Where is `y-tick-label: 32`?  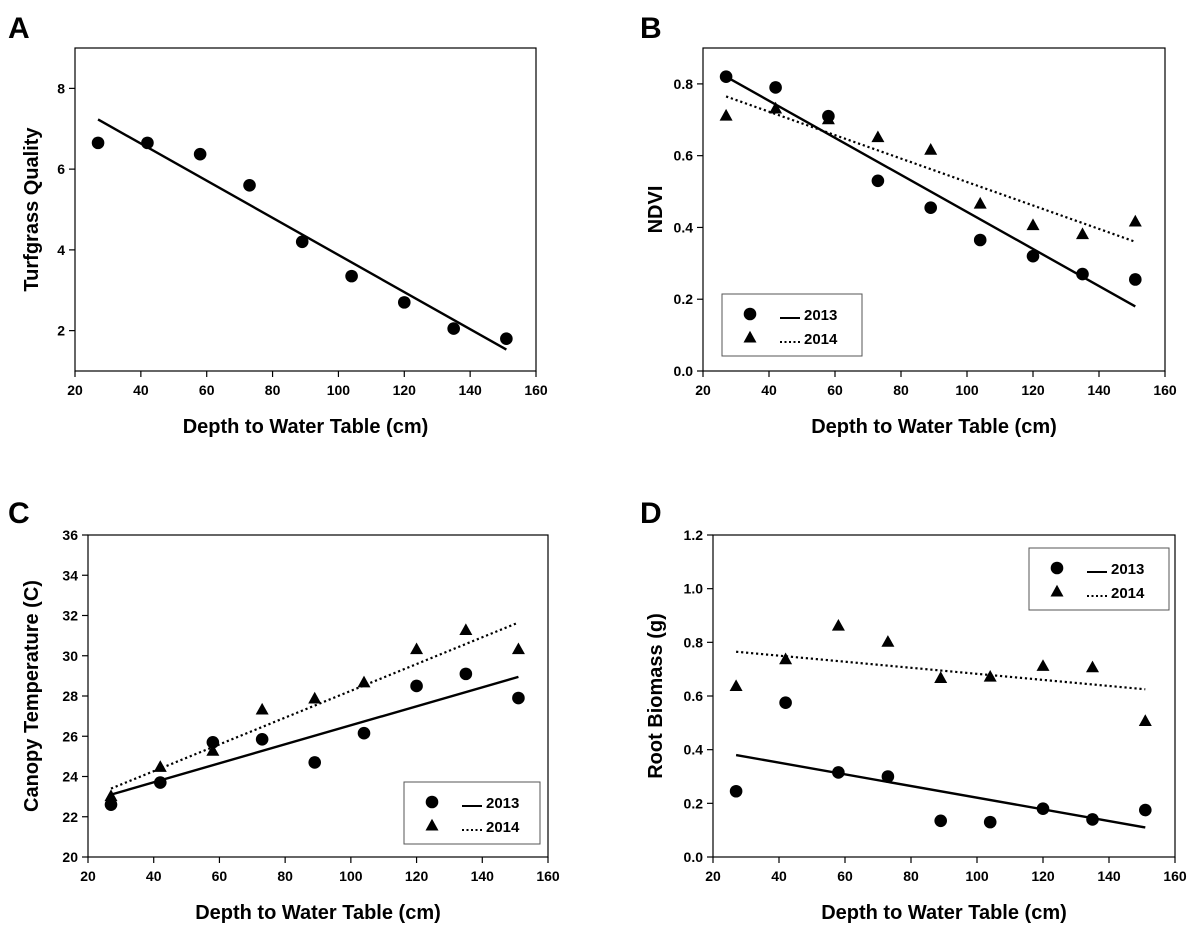
y-tick-label: 32 is located at coordinates (70, 616).